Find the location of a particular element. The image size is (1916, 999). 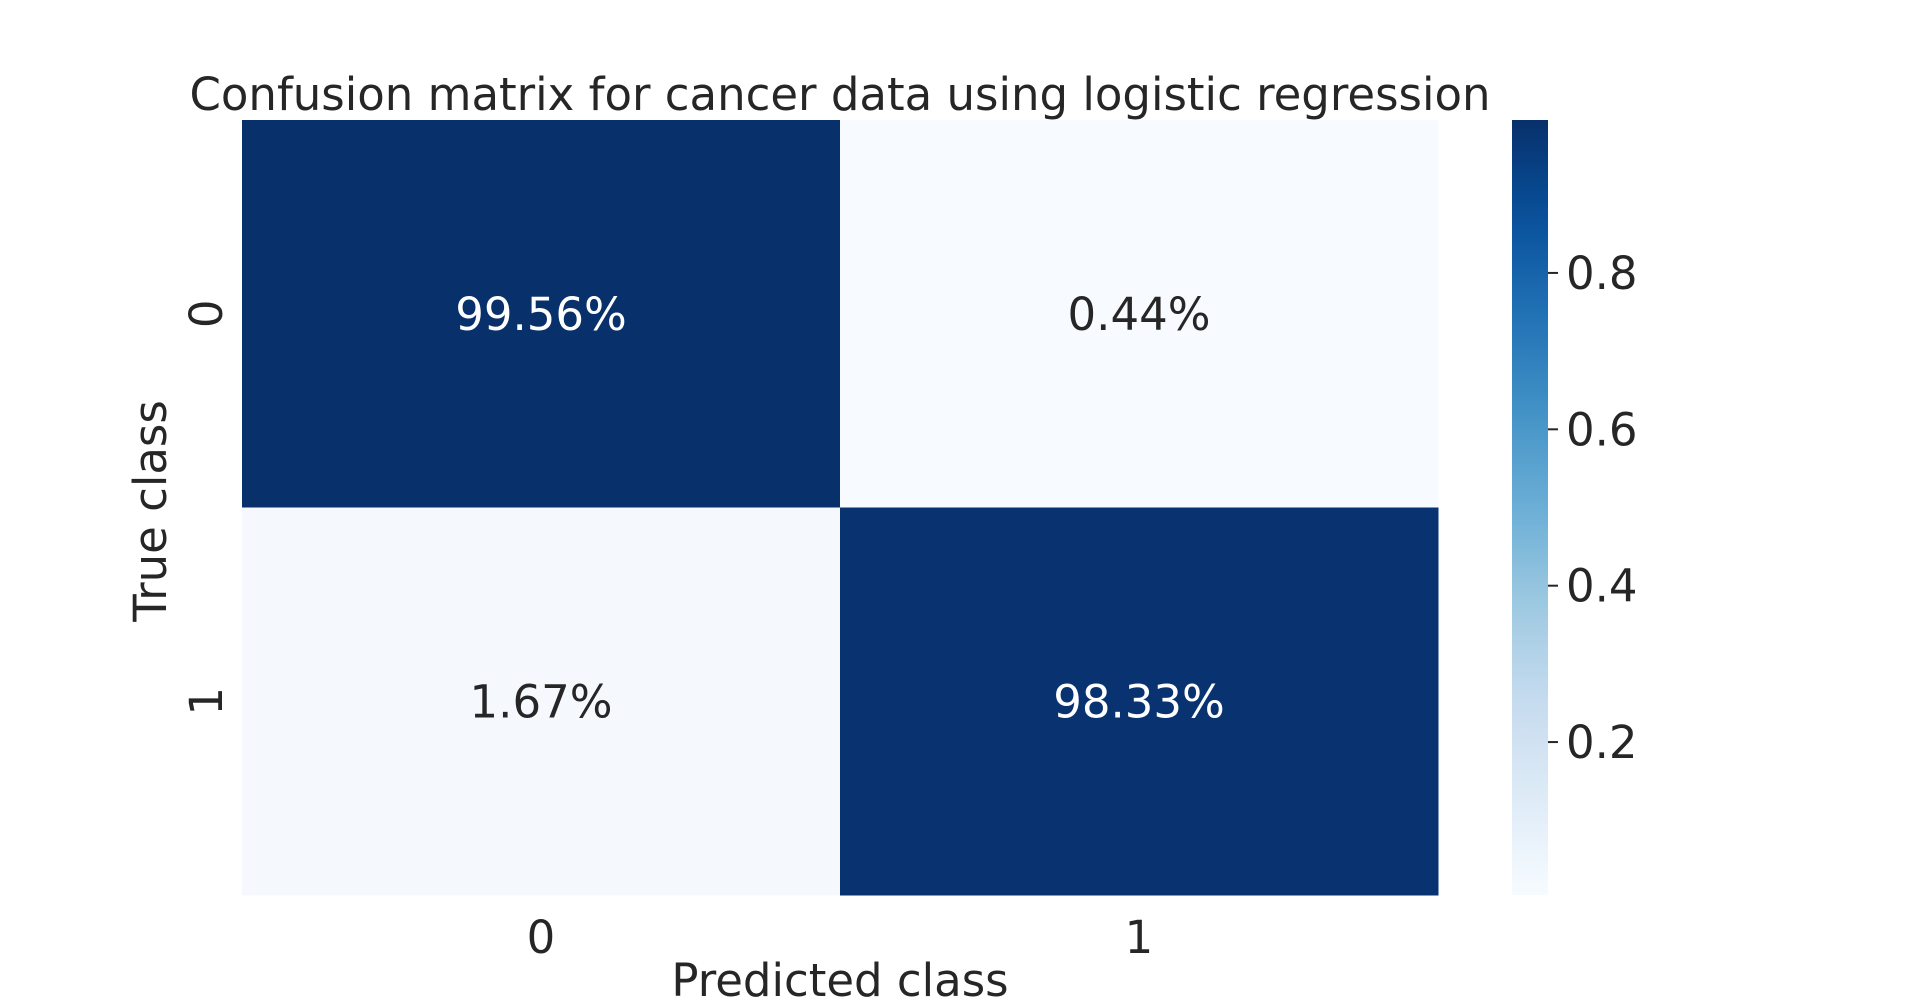

y-tick-labels: 01 is located at coordinates (206, 507).